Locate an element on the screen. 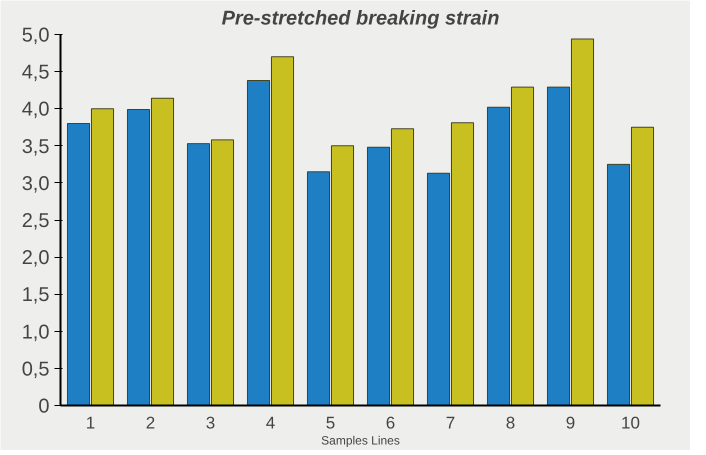  y-tick-label: 4,0 is located at coordinates (36, 109).